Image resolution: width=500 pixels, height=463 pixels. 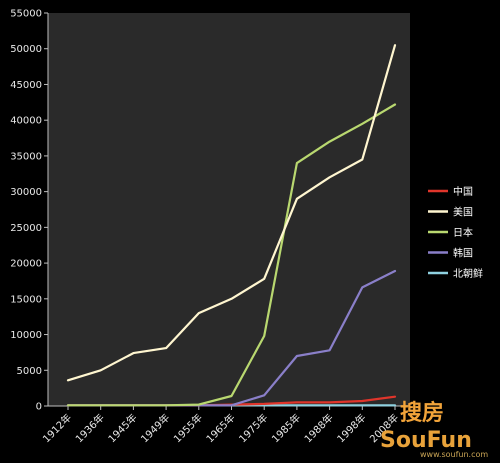 What do you see at coordinates (26, 49) in the screenshot?
I see `y-tick-label: 50000` at bounding box center [26, 49].